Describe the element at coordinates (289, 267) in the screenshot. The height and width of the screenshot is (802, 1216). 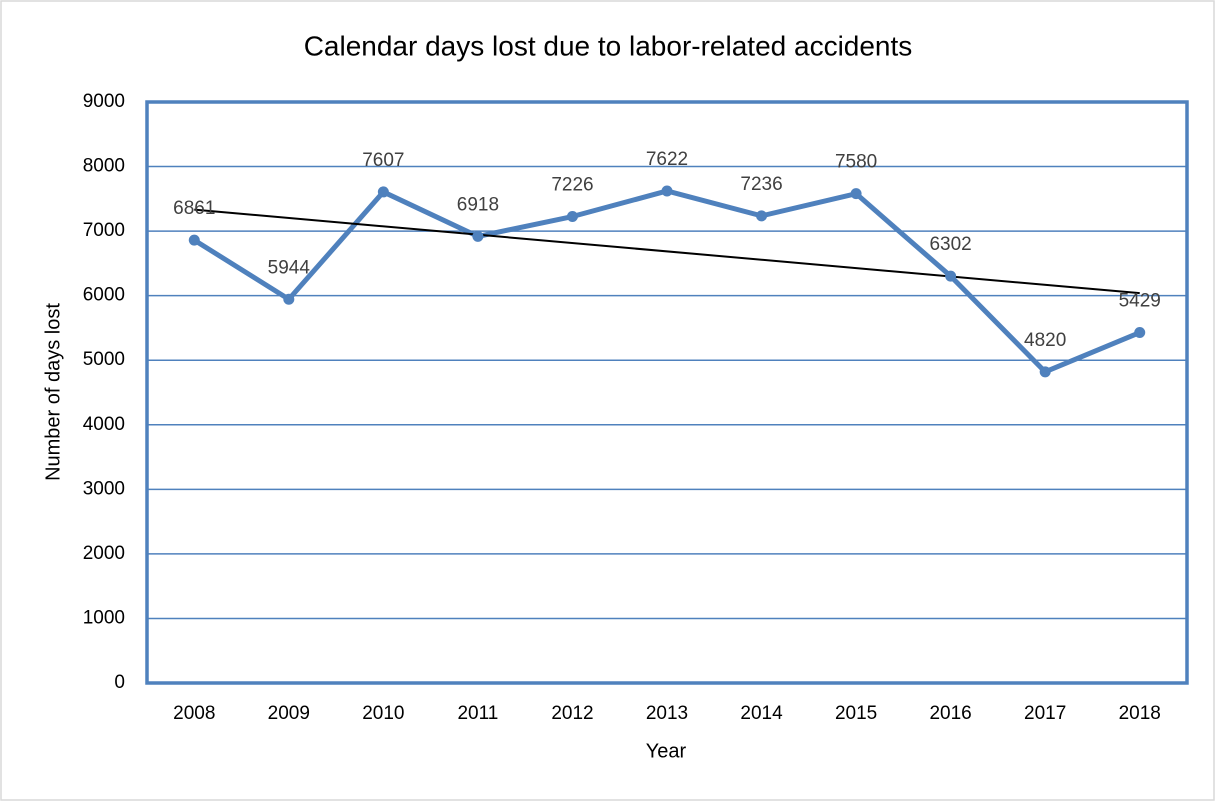
I see `data-label: 5944` at that location.